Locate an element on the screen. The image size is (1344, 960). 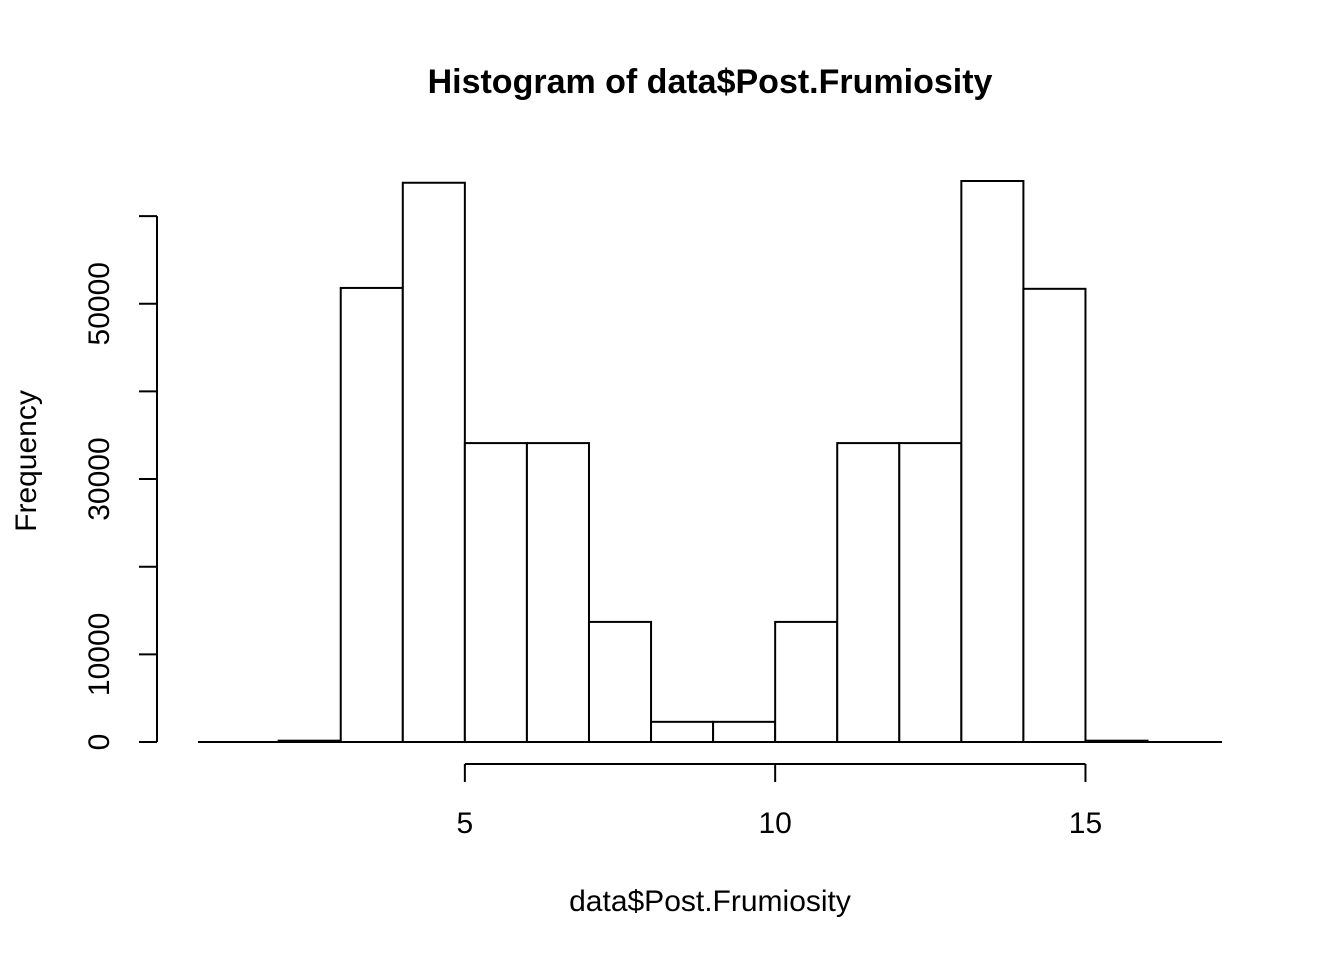
y-axis-label: Frequency is located at coordinates (26, 461).